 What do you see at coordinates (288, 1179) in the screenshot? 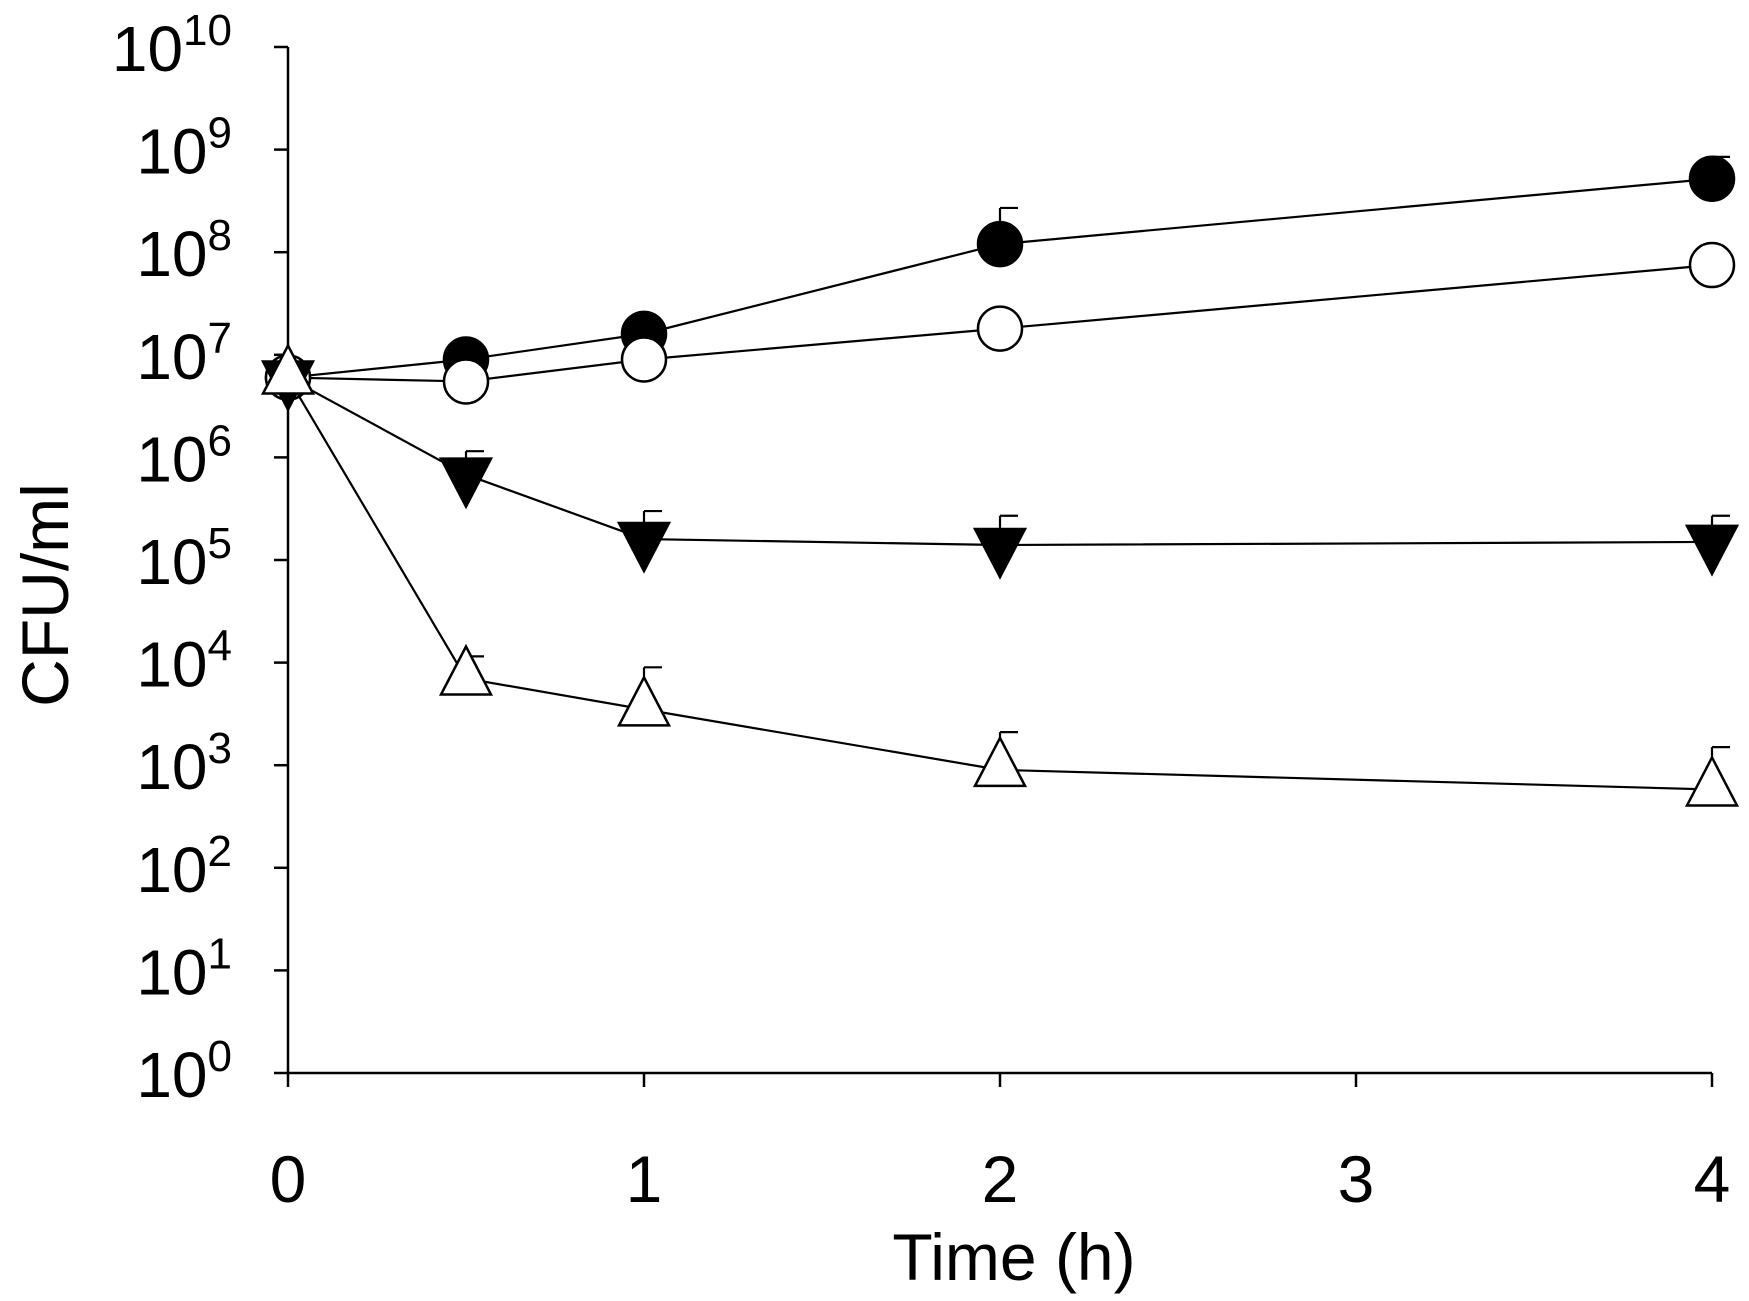
I see `x-tick-label-0: 0` at bounding box center [288, 1179].